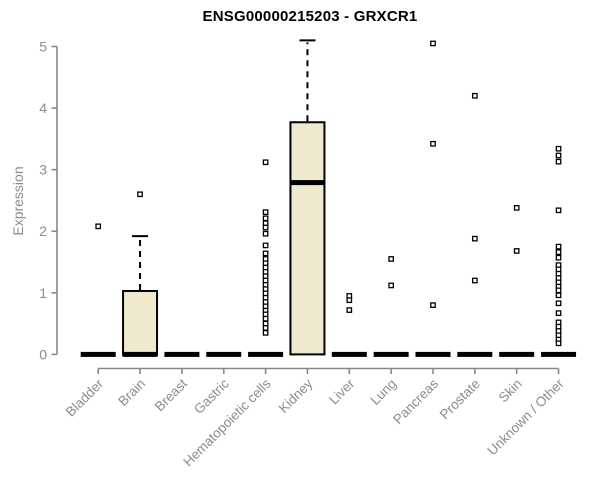  I want to click on x-tick-label: Skin, so click(510, 390).